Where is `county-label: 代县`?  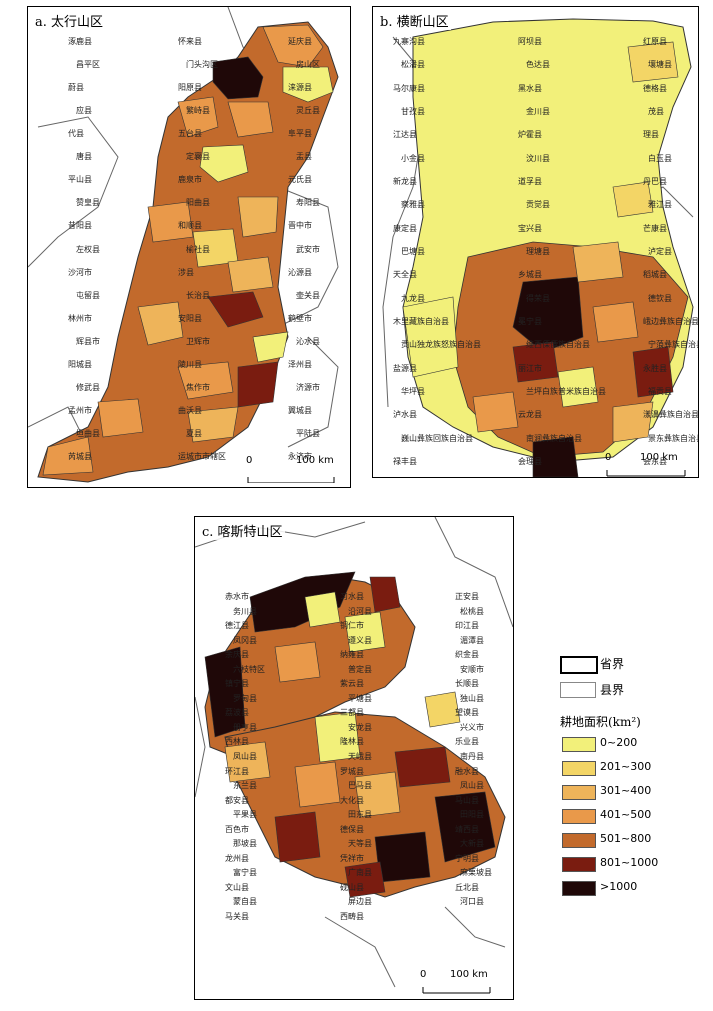
county-label: 代县 is located at coordinates (76, 134).